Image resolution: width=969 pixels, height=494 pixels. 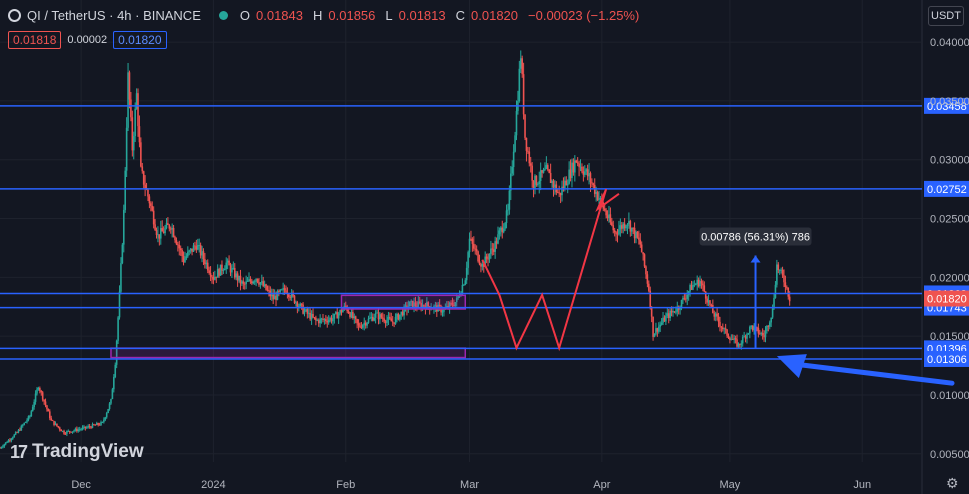 What do you see at coordinates (140, 40) in the screenshot?
I see `ask-button: 0.01820` at bounding box center [140, 40].